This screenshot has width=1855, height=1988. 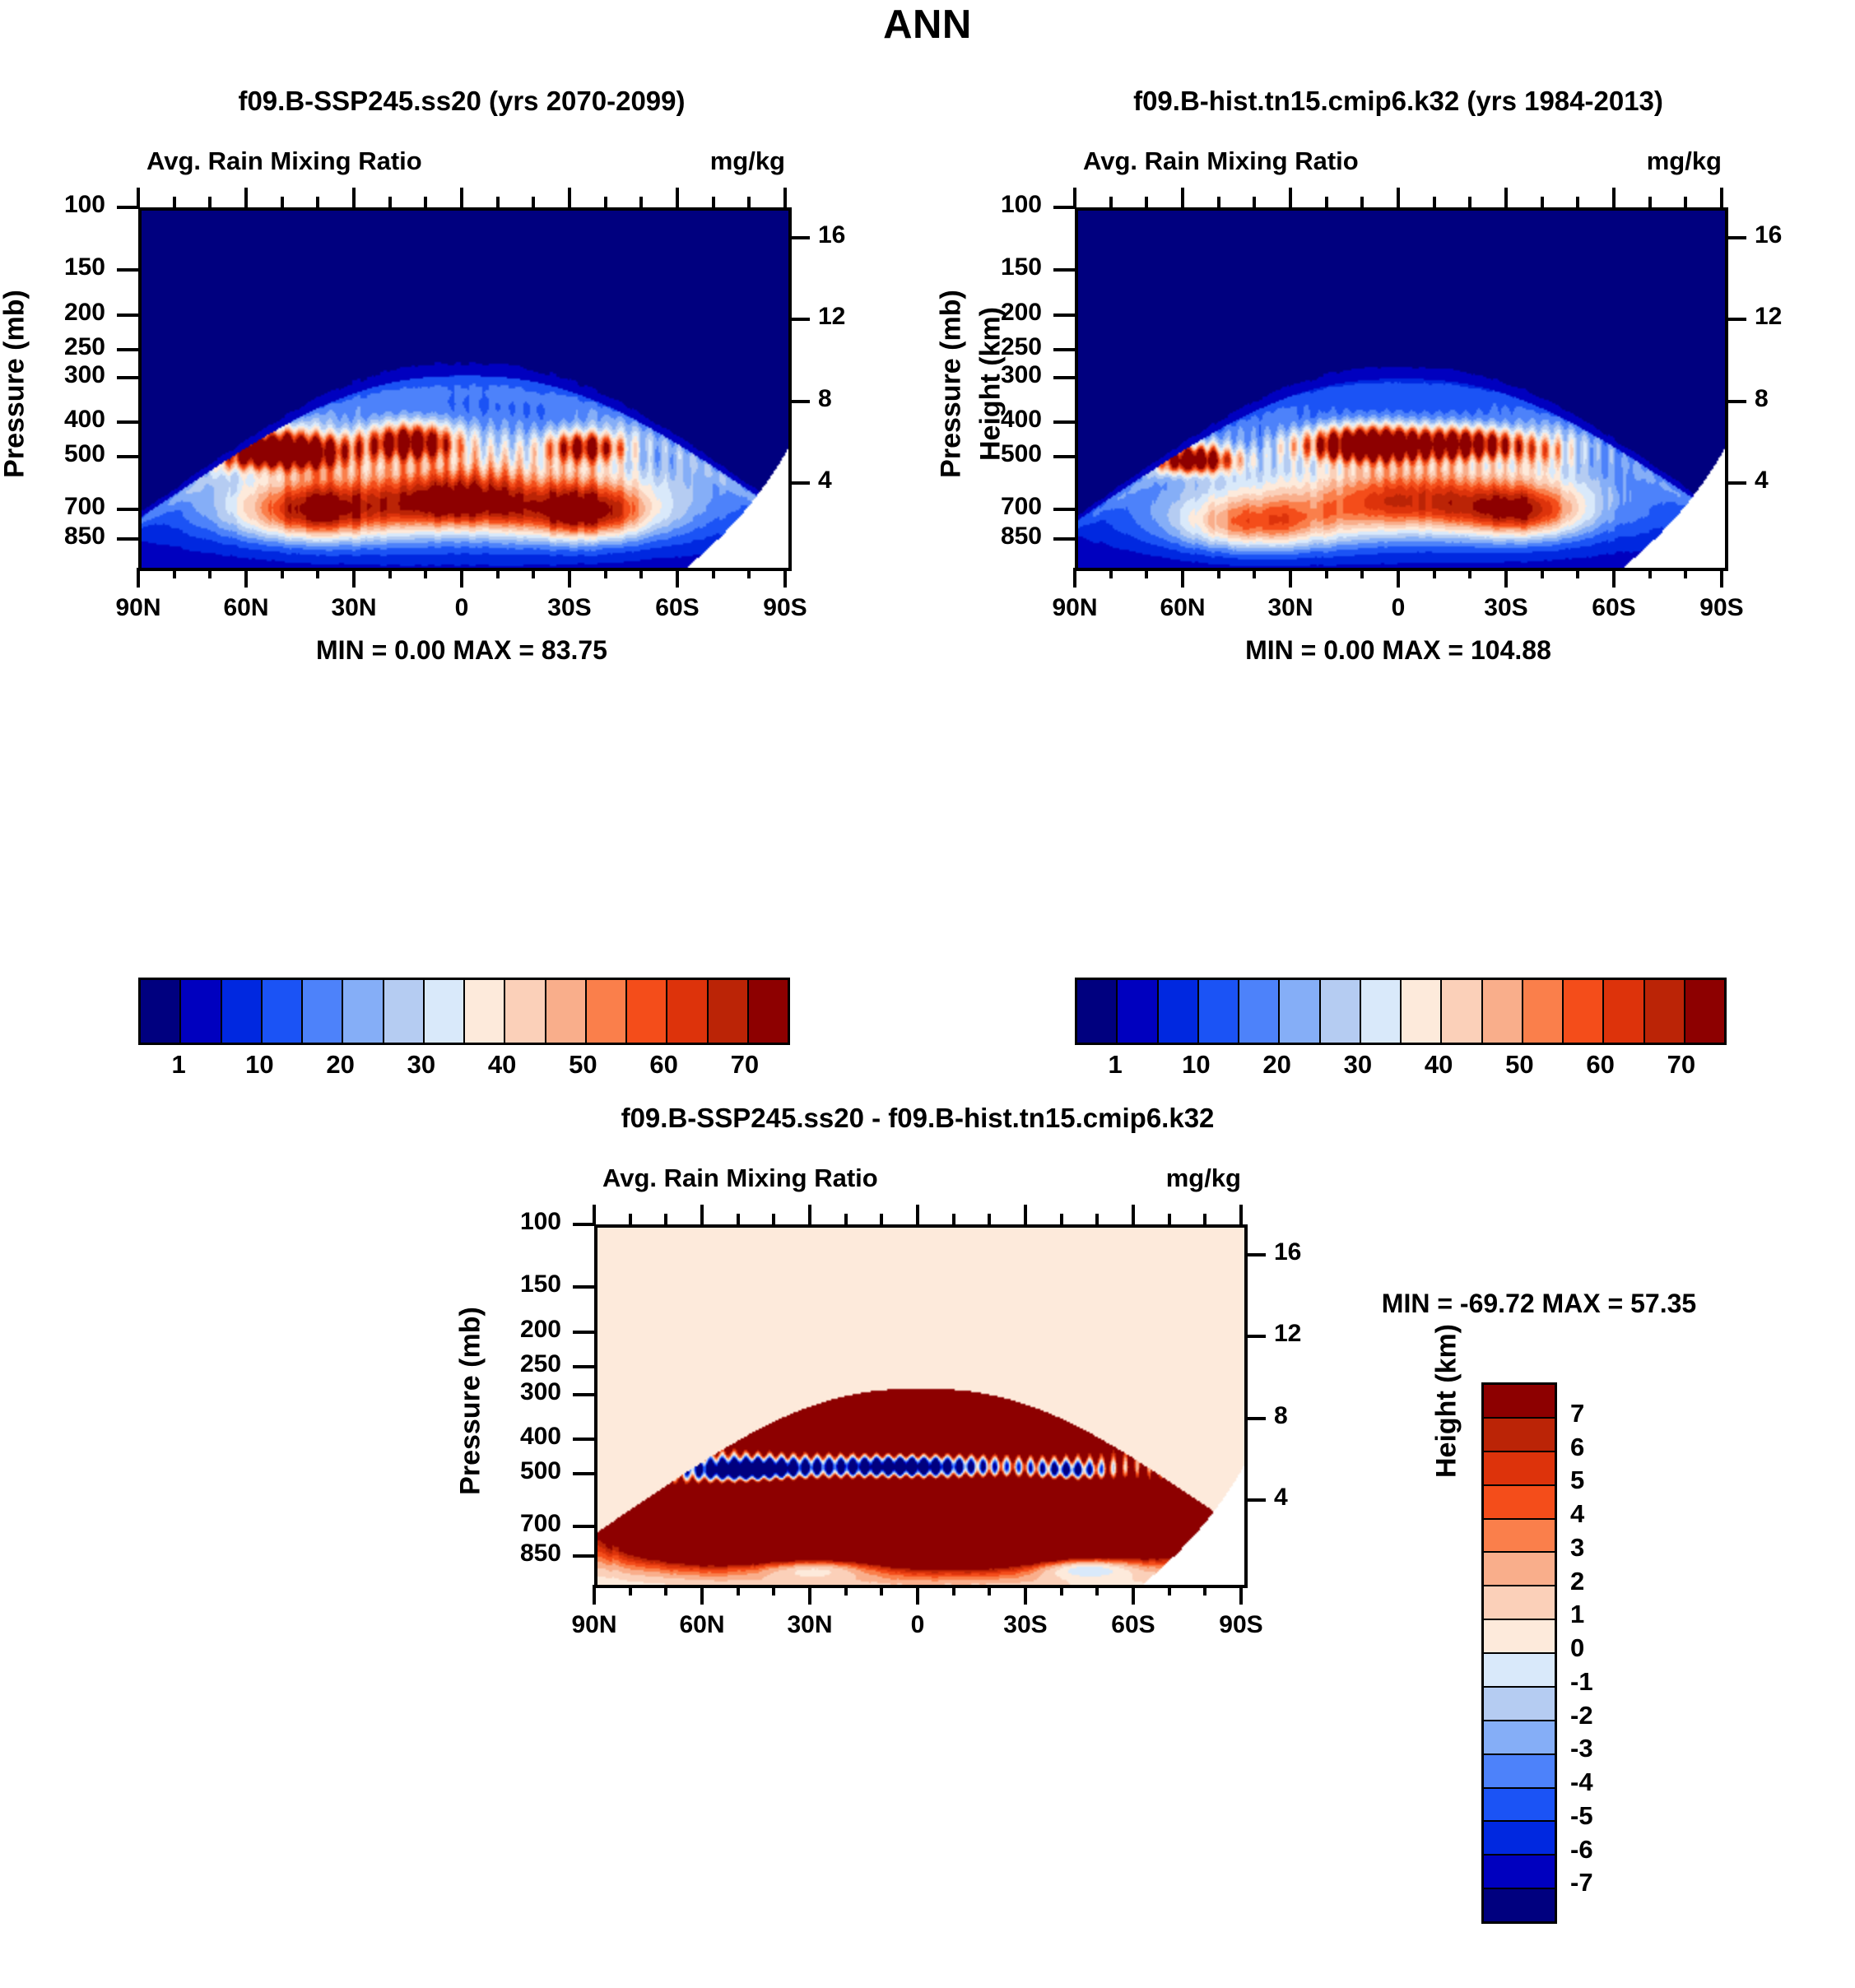 What do you see at coordinates (1769, 235) in the screenshot?
I see `height-tick-label: 16` at bounding box center [1769, 235].